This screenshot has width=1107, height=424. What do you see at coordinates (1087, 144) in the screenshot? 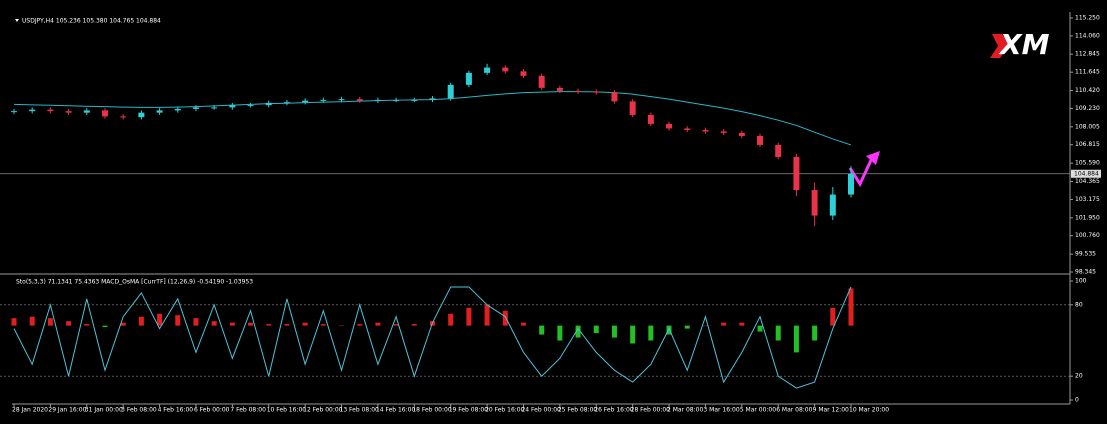
I see `y-tick-label: 106.815` at bounding box center [1087, 144].